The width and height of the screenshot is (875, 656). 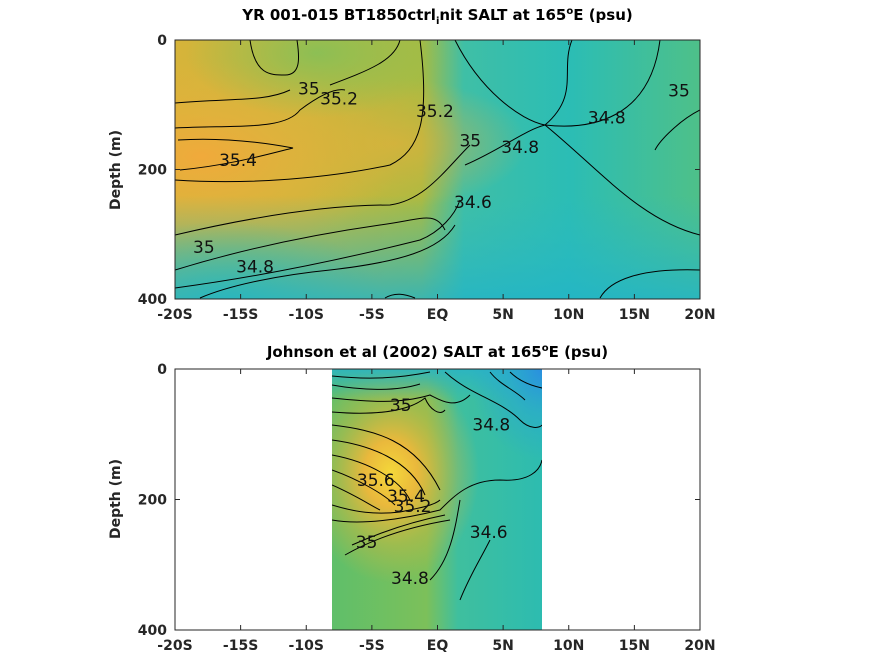 What do you see at coordinates (699, 315) in the screenshot?
I see `x-tick-label-top: 20N` at bounding box center [699, 315].